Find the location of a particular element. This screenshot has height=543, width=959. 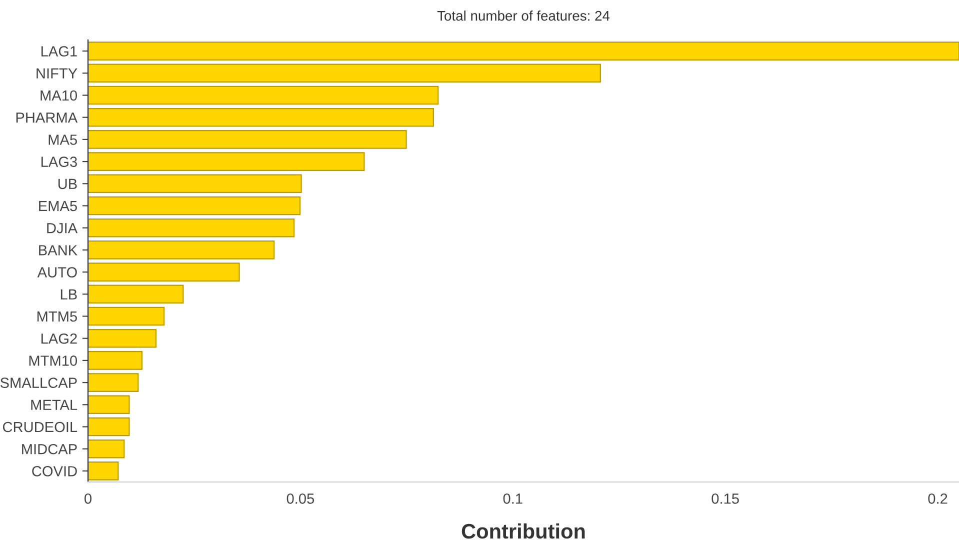

x-tick-label: 0 is located at coordinates (88, 498).